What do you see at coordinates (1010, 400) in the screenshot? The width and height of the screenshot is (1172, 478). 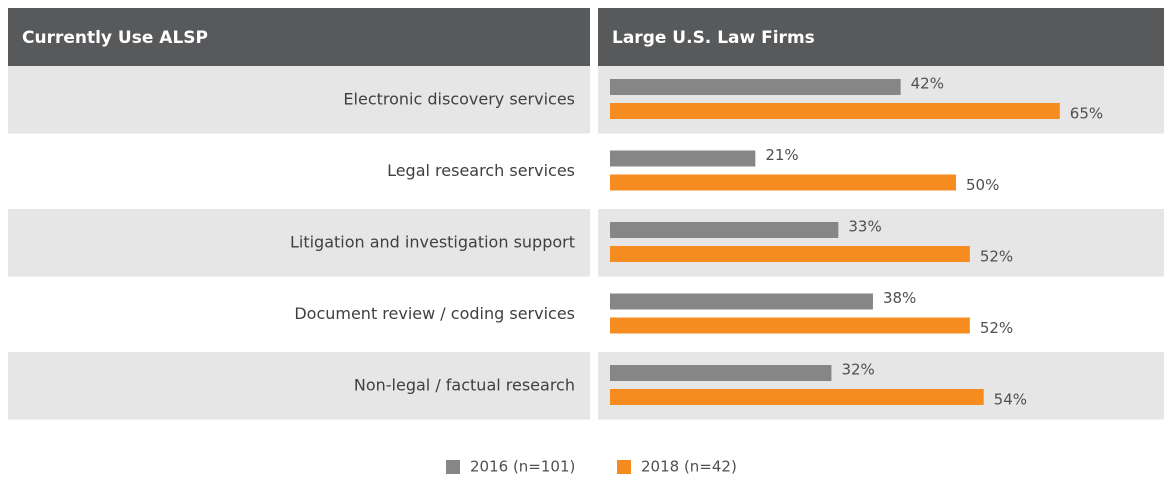 I see `value-label: 54%` at bounding box center [1010, 400].